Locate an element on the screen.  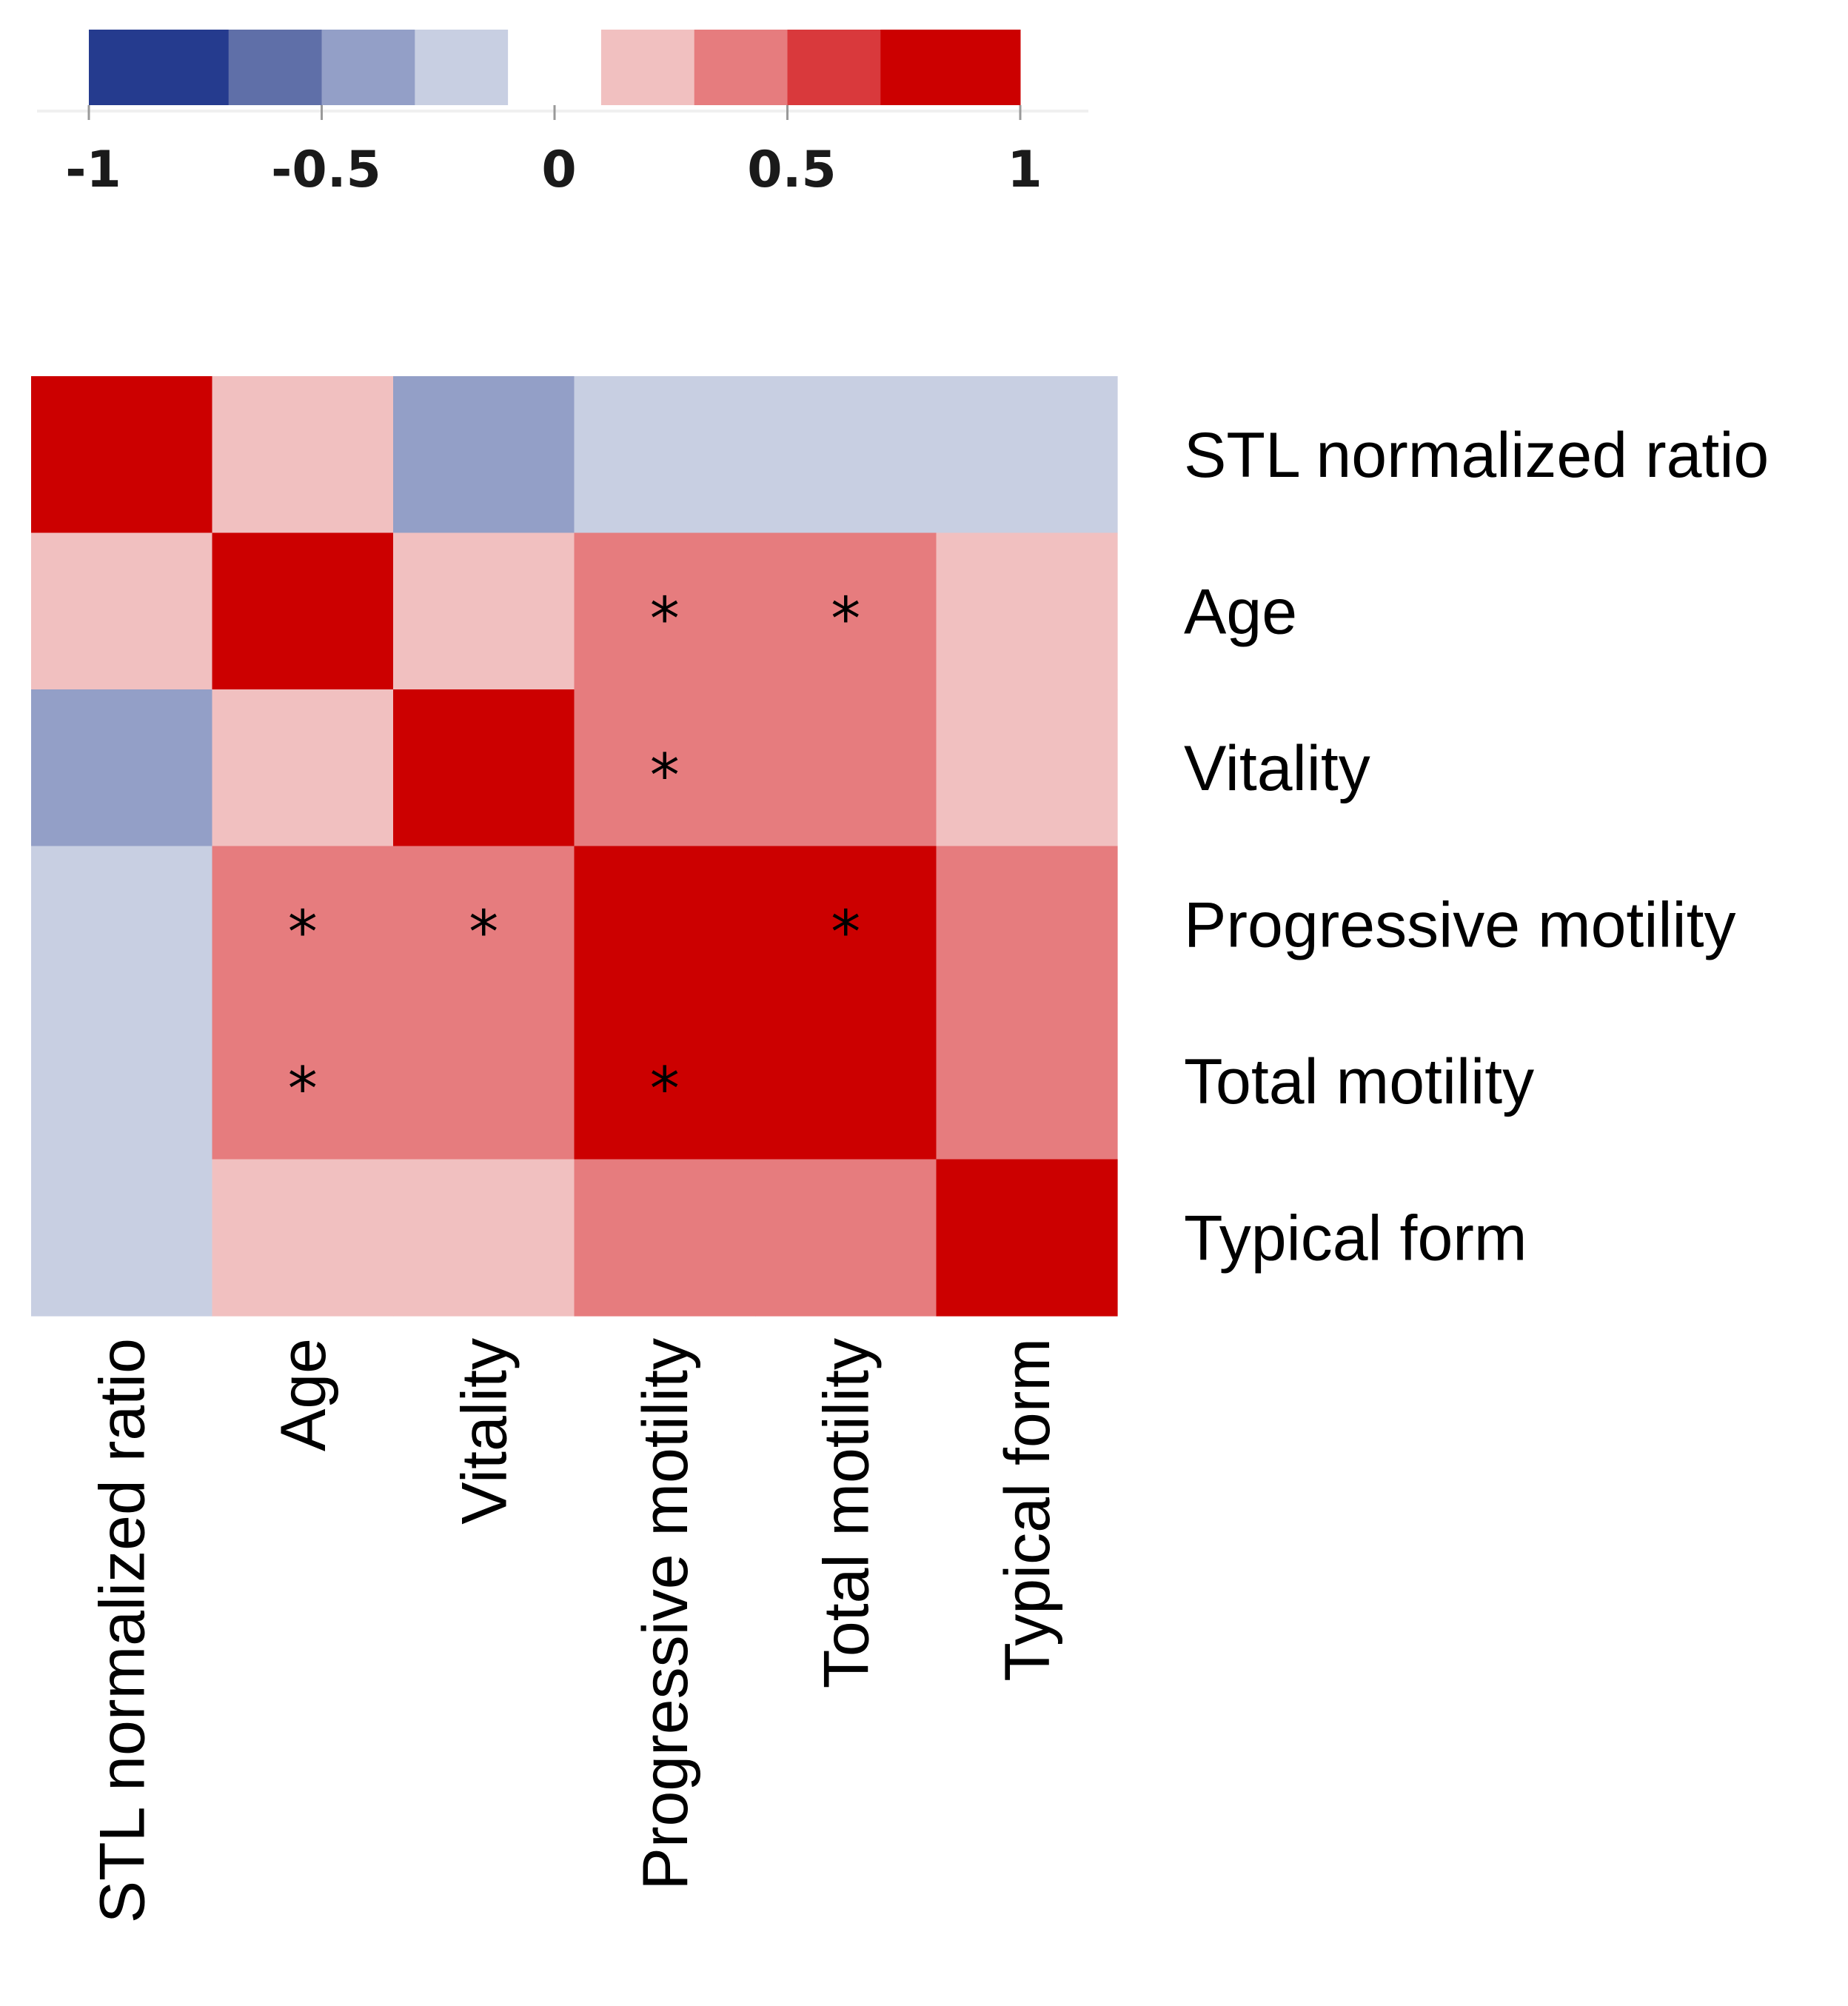
column-label-stl-normalized-ratio: STL normalized ratio is located at coordinates (123, 1631).